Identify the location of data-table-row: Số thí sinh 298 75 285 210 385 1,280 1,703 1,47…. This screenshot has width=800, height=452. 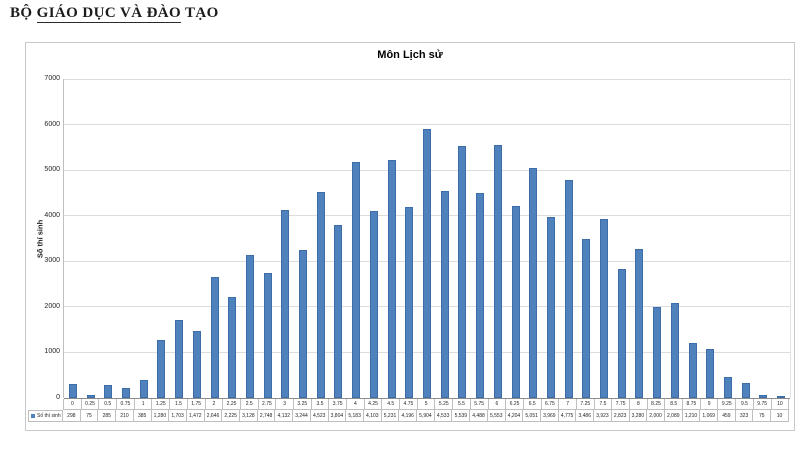
(408, 416).